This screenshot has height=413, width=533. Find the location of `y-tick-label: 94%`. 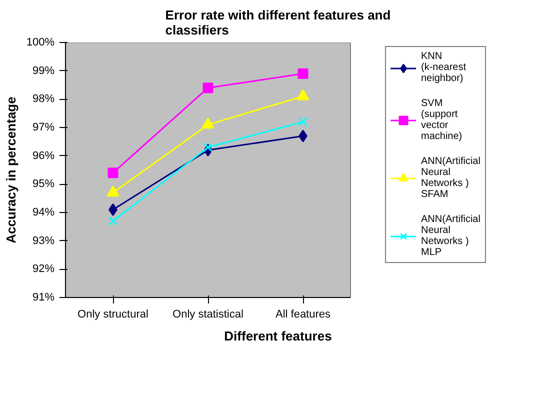

y-tick-label: 94% is located at coordinates (43, 212).